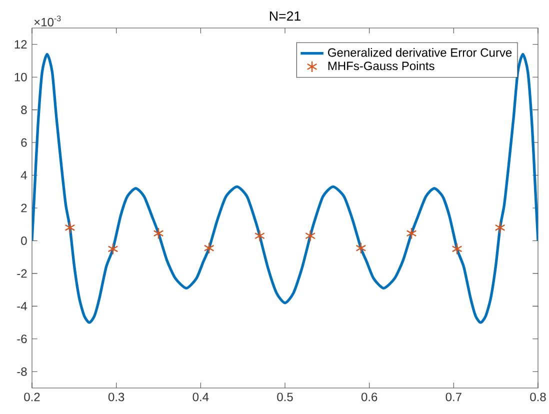 The image size is (549, 414). What do you see at coordinates (24, 240) in the screenshot?
I see `y-tick-label: 0` at bounding box center [24, 240].